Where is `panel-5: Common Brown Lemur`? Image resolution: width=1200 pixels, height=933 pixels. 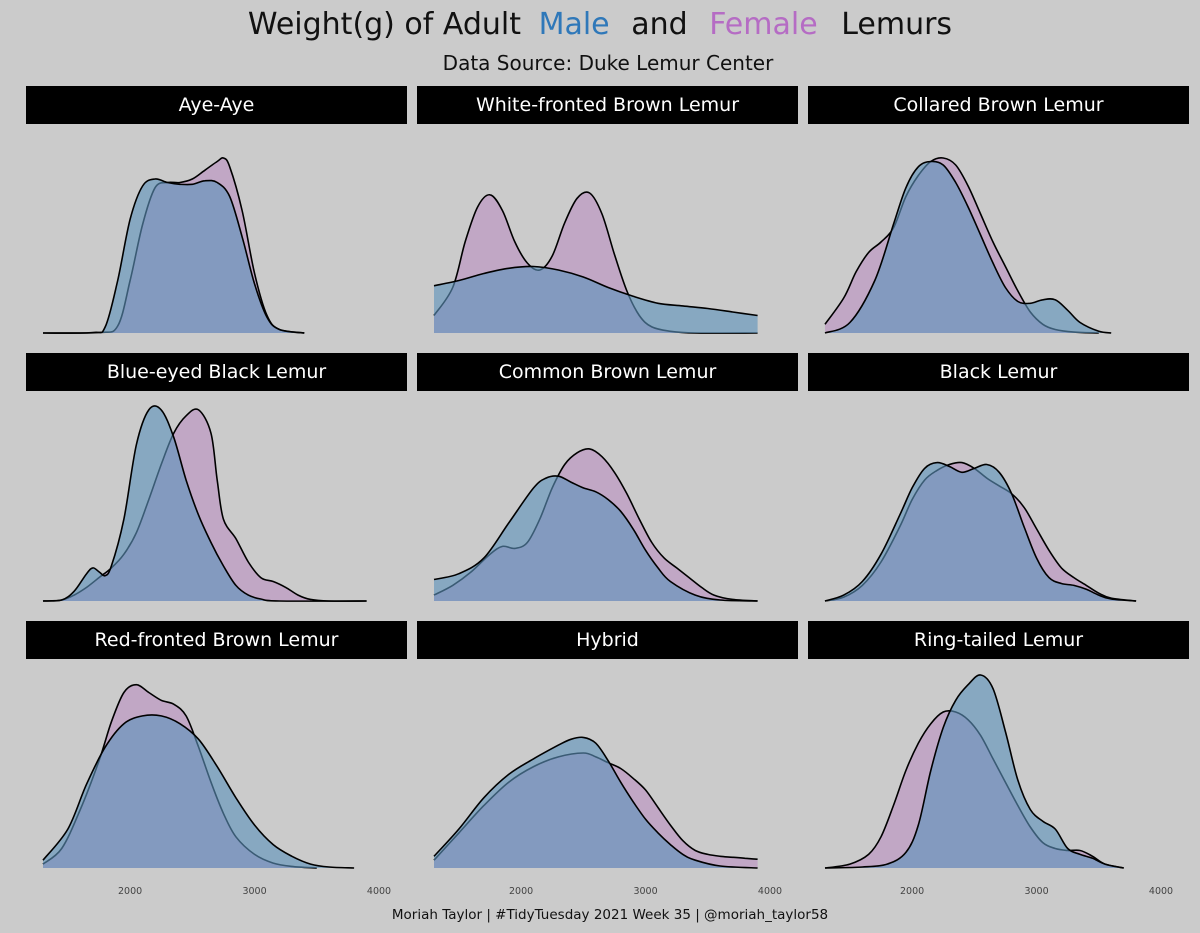 panel-5: Common Brown Lemur is located at coordinates (607, 477).